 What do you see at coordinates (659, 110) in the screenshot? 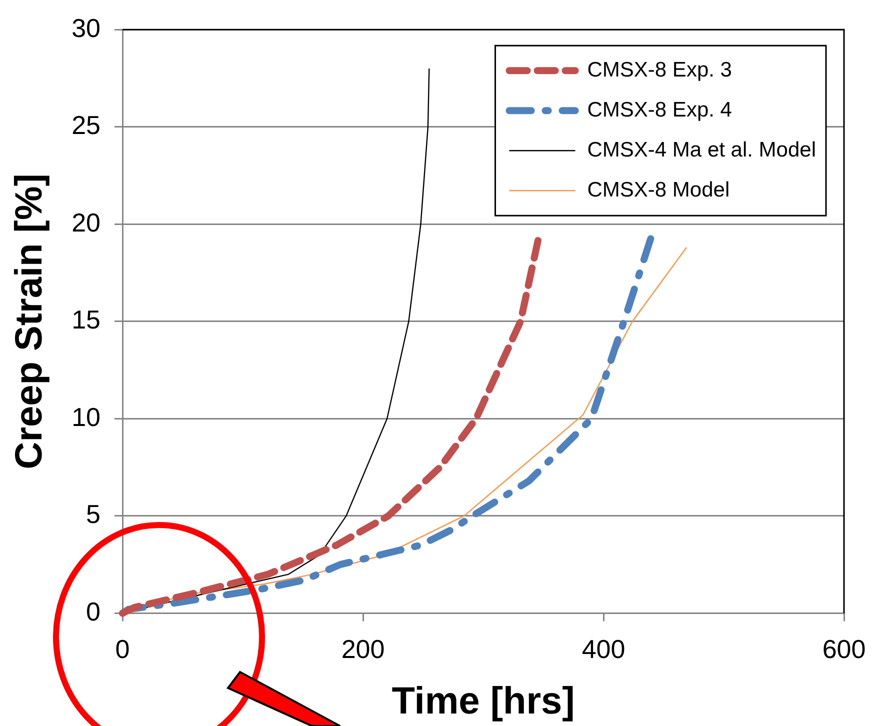
I see `legend-label: CMSX-8 Exp. 4` at bounding box center [659, 110].